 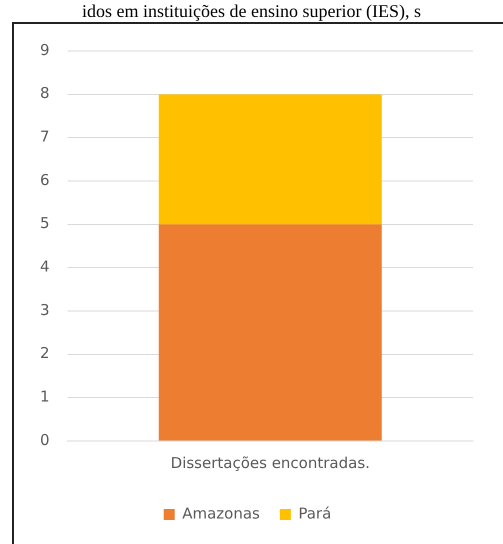 What do you see at coordinates (45, 137) in the screenshot?
I see `y-tick-label: 7` at bounding box center [45, 137].